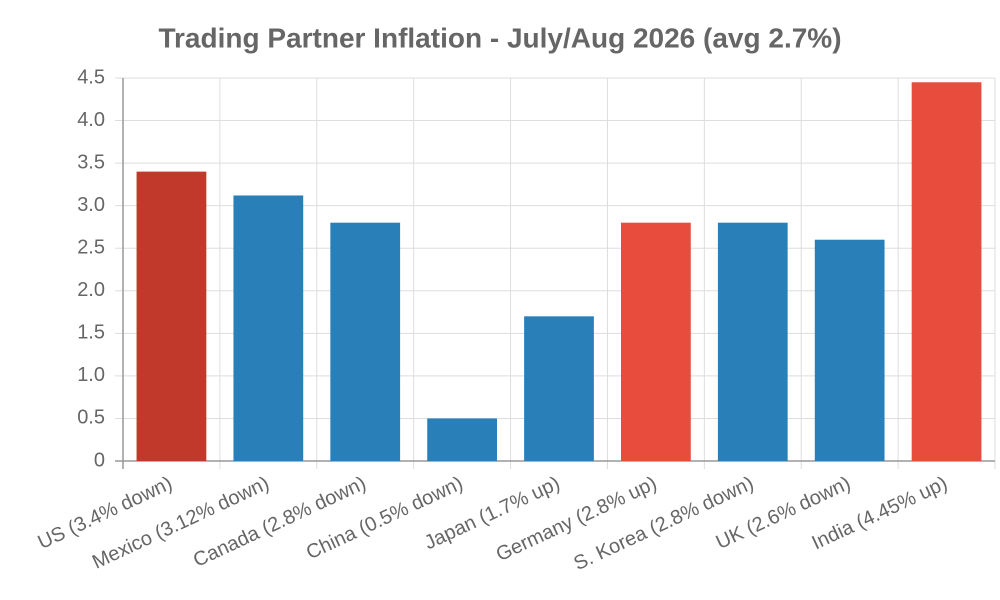 Image resolution: width=1000 pixels, height=600 pixels. Describe the element at coordinates (91, 418) in the screenshot. I see `y-tick-label: 0.5` at that location.